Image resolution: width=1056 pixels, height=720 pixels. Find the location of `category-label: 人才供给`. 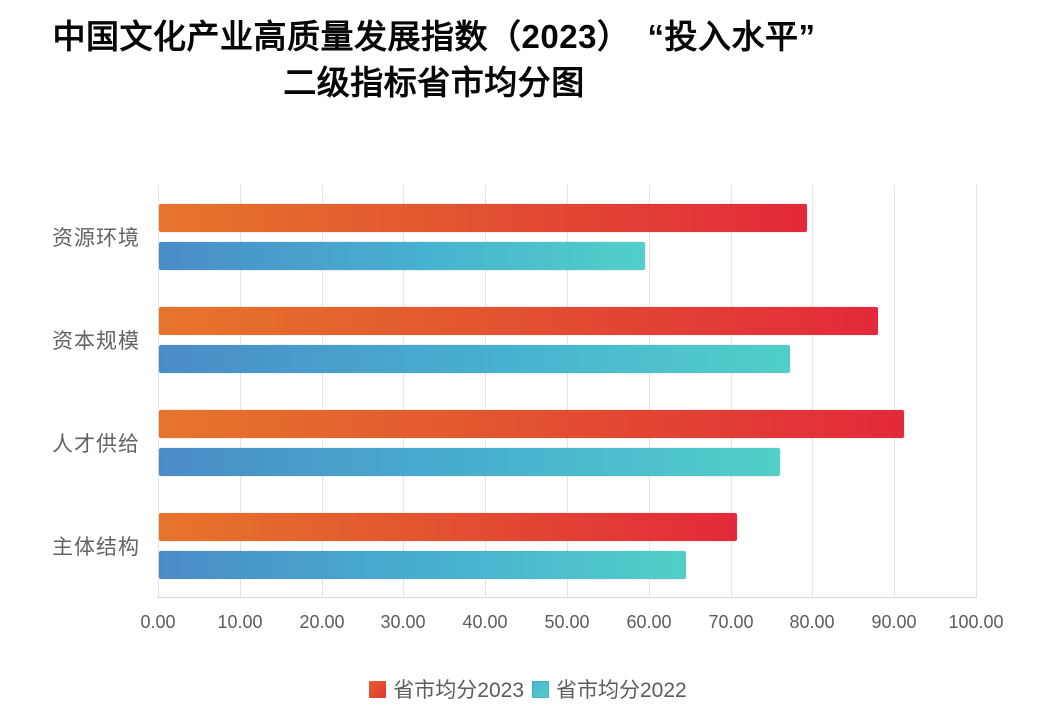

category-label: 人才供给 is located at coordinates (96, 444).